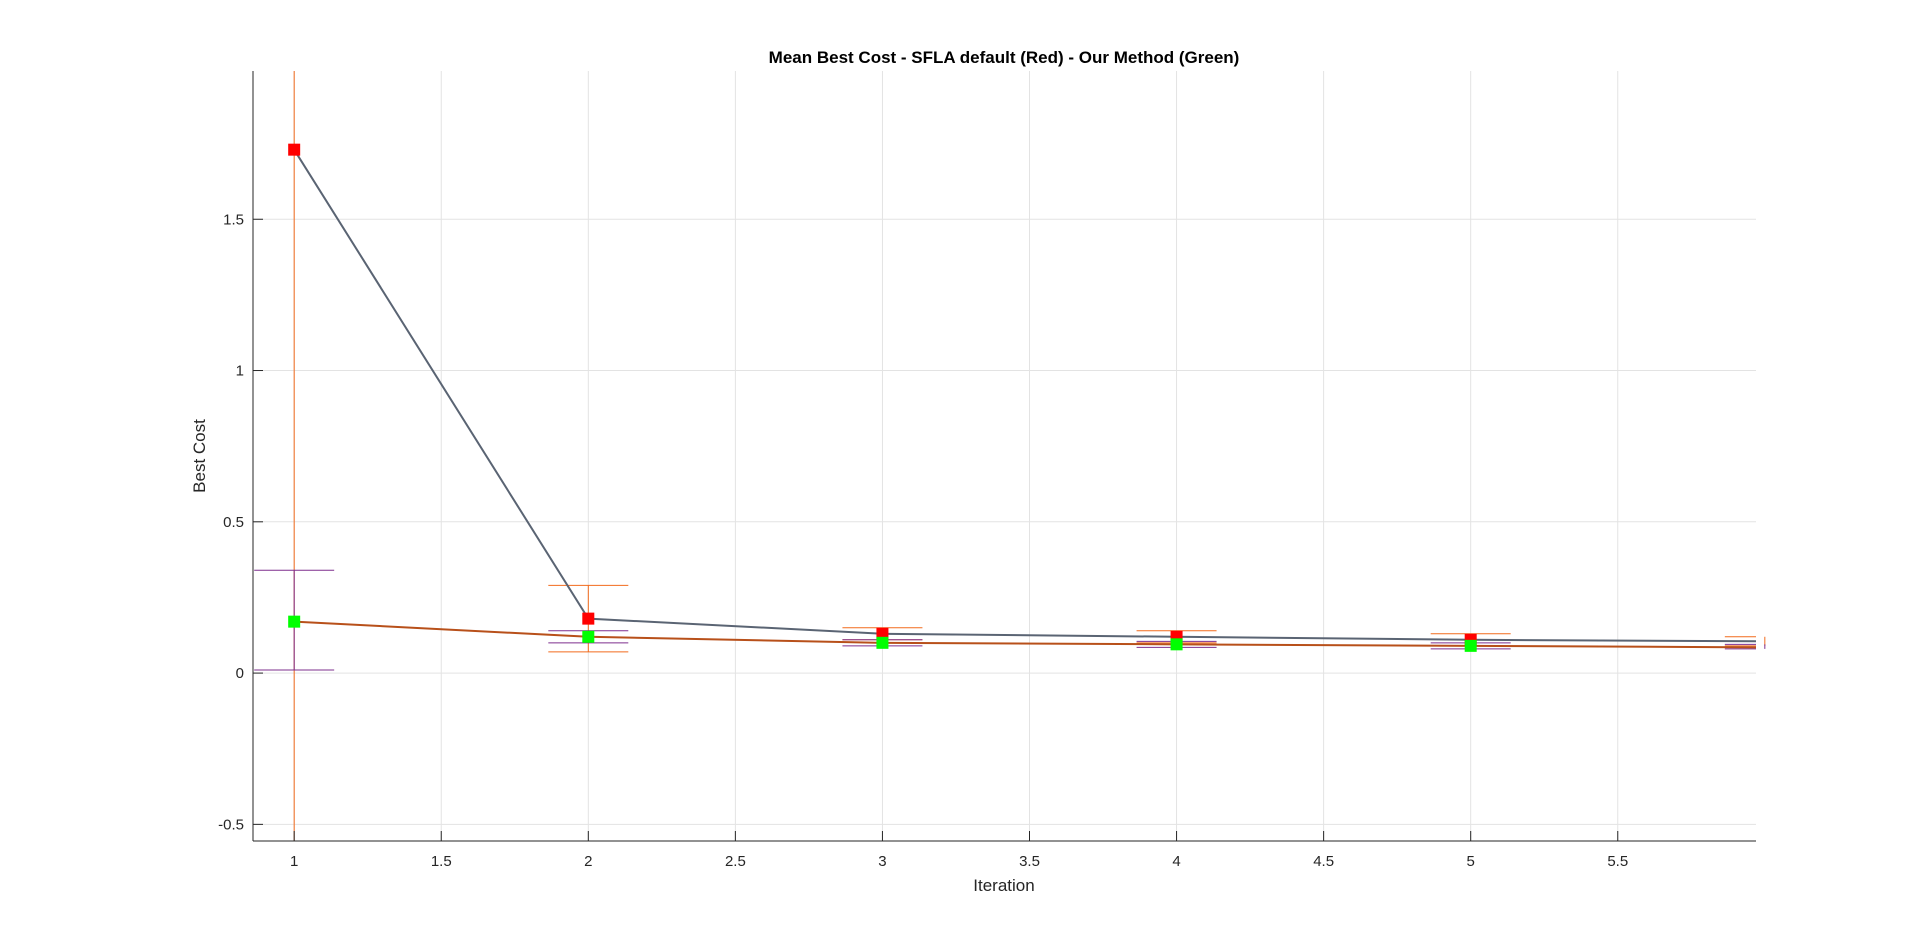 The width and height of the screenshot is (1920, 936). Describe the element at coordinates (1003, 885) in the screenshot. I see `x-axis-label: Iteration` at that location.